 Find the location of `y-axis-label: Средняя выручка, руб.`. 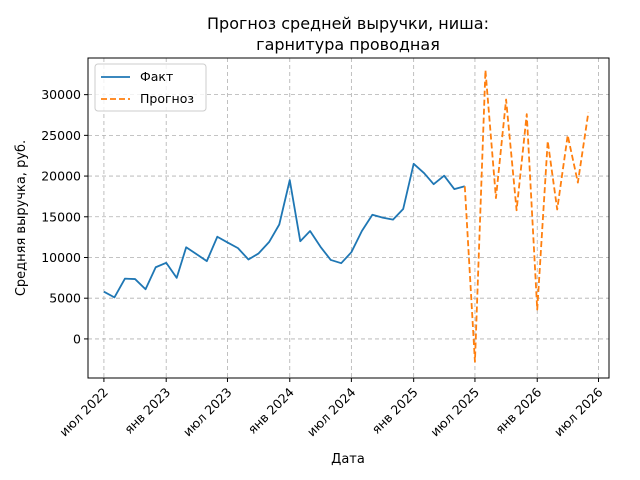

y-axis-label: Средняя выручка, руб. is located at coordinates (21, 218).